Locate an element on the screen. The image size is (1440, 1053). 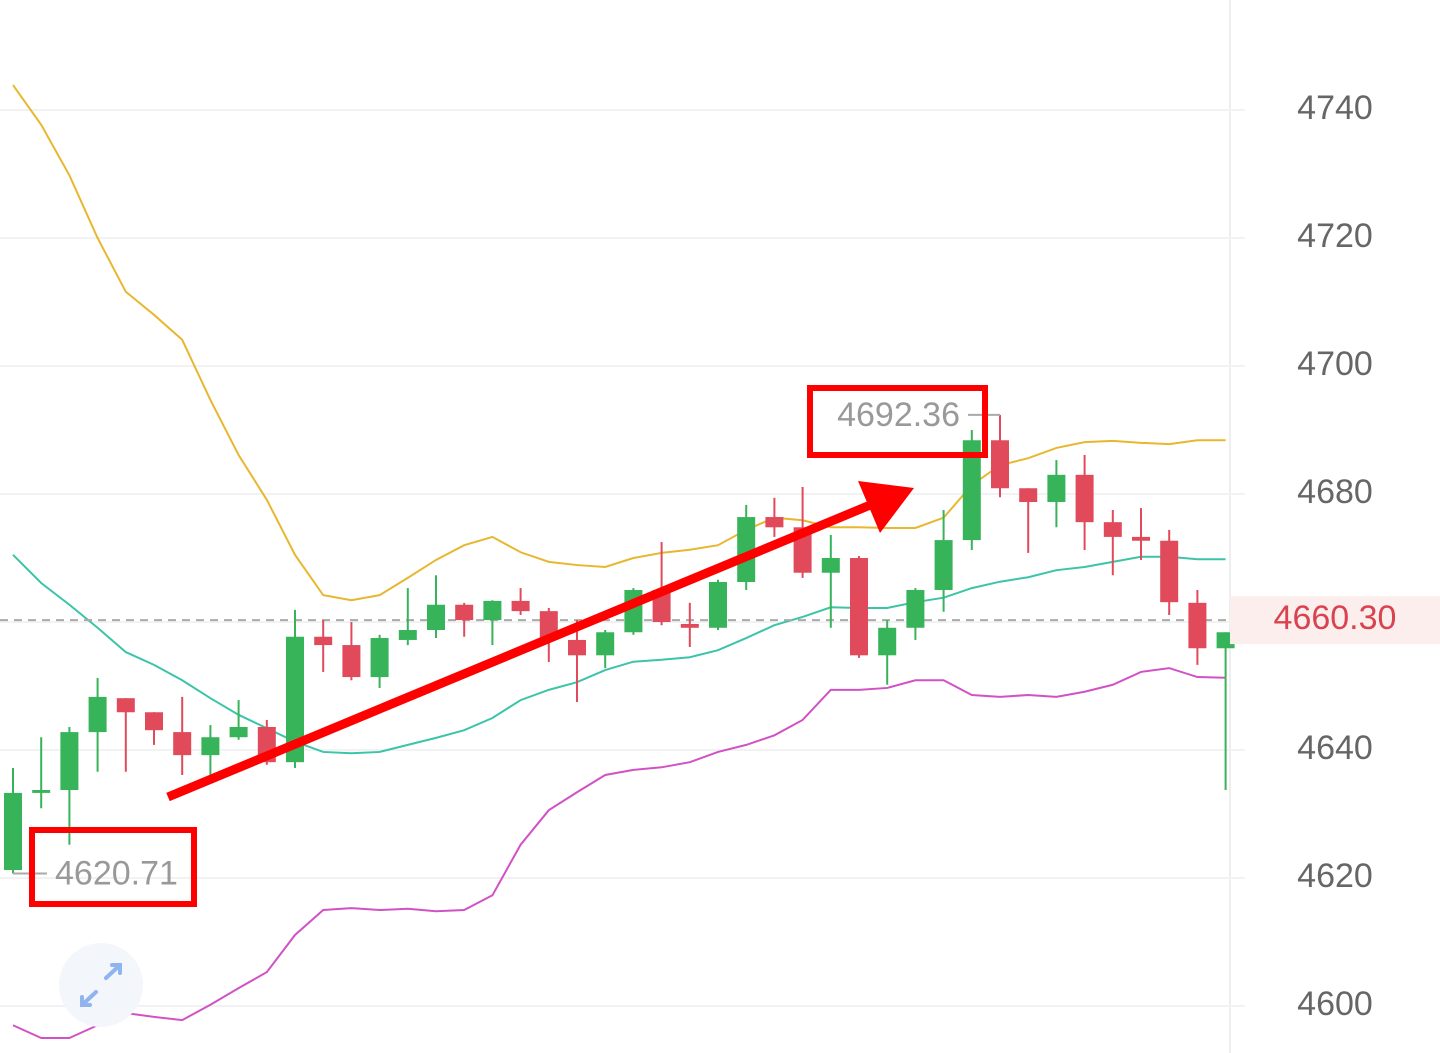
extreme-label: 4620.71 is located at coordinates (116, 873).